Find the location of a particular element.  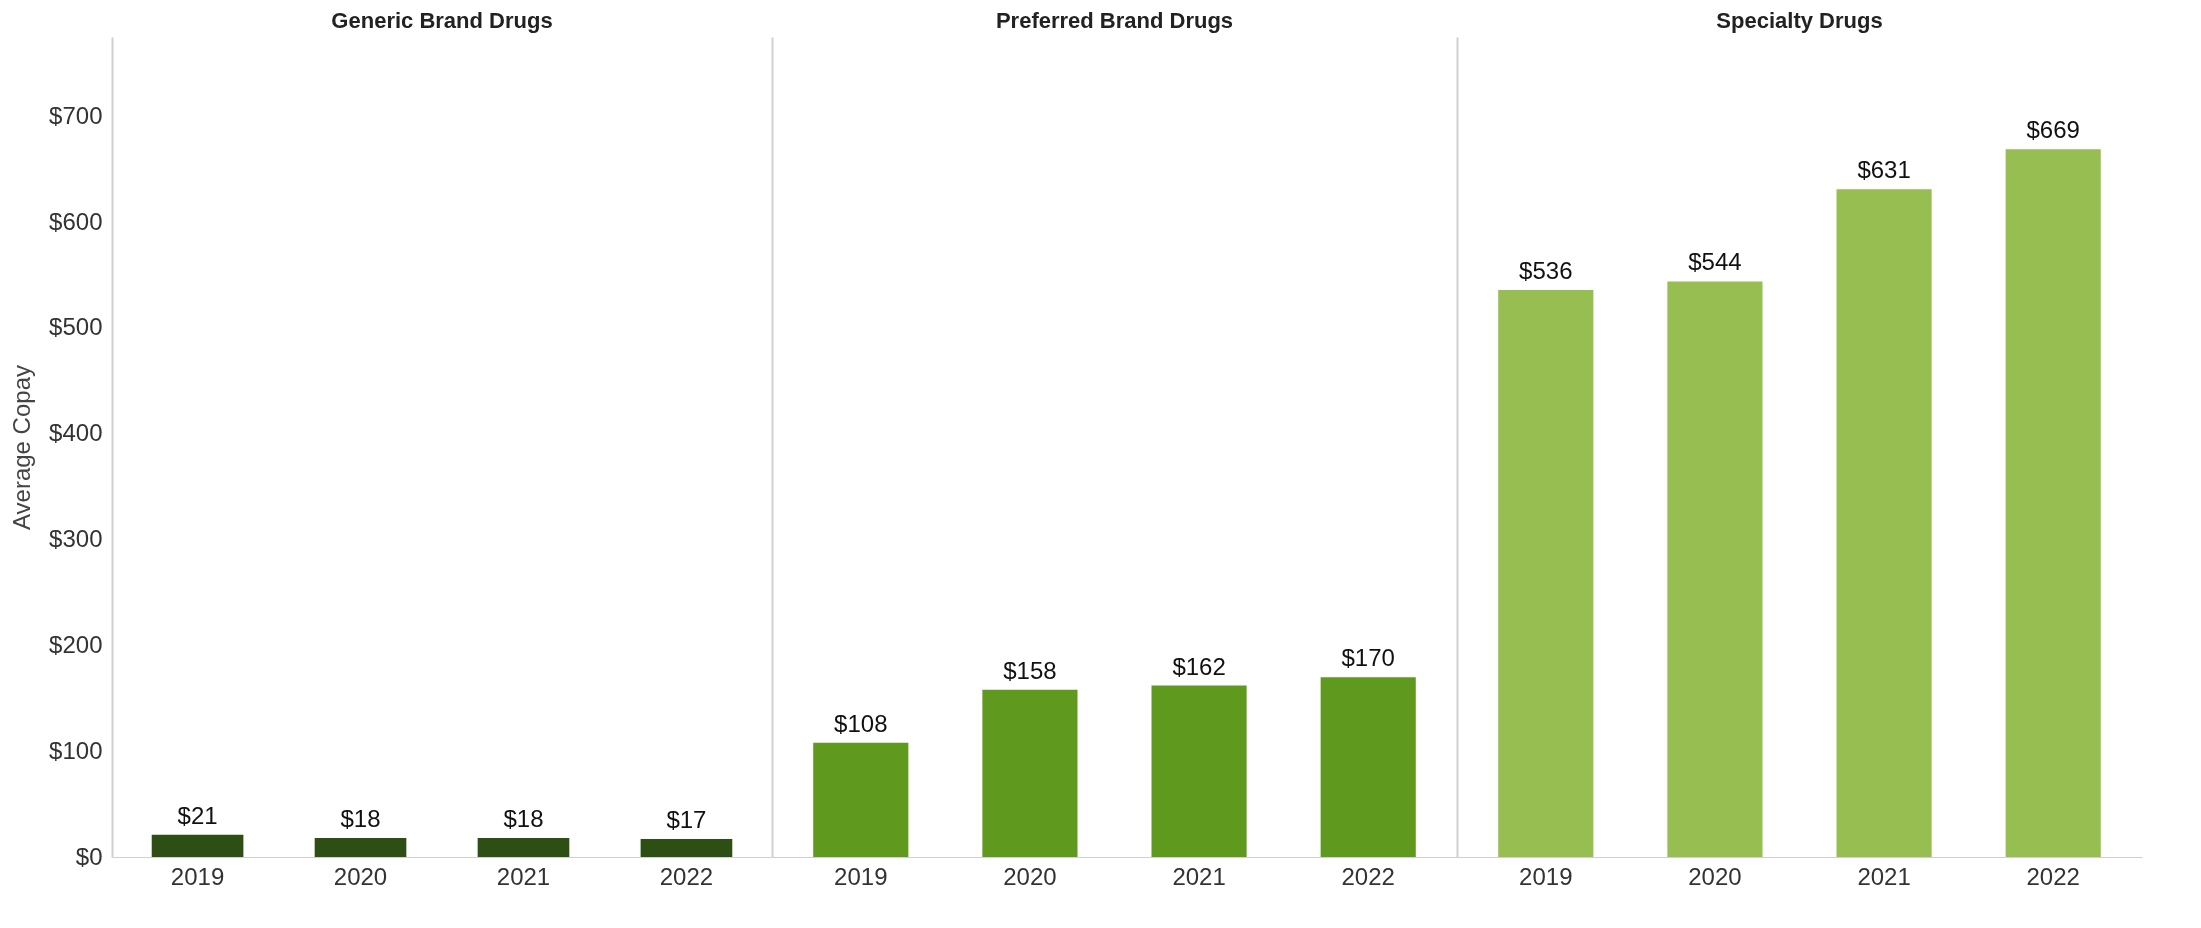

y-tick-label: $0 is located at coordinates (89, 856).